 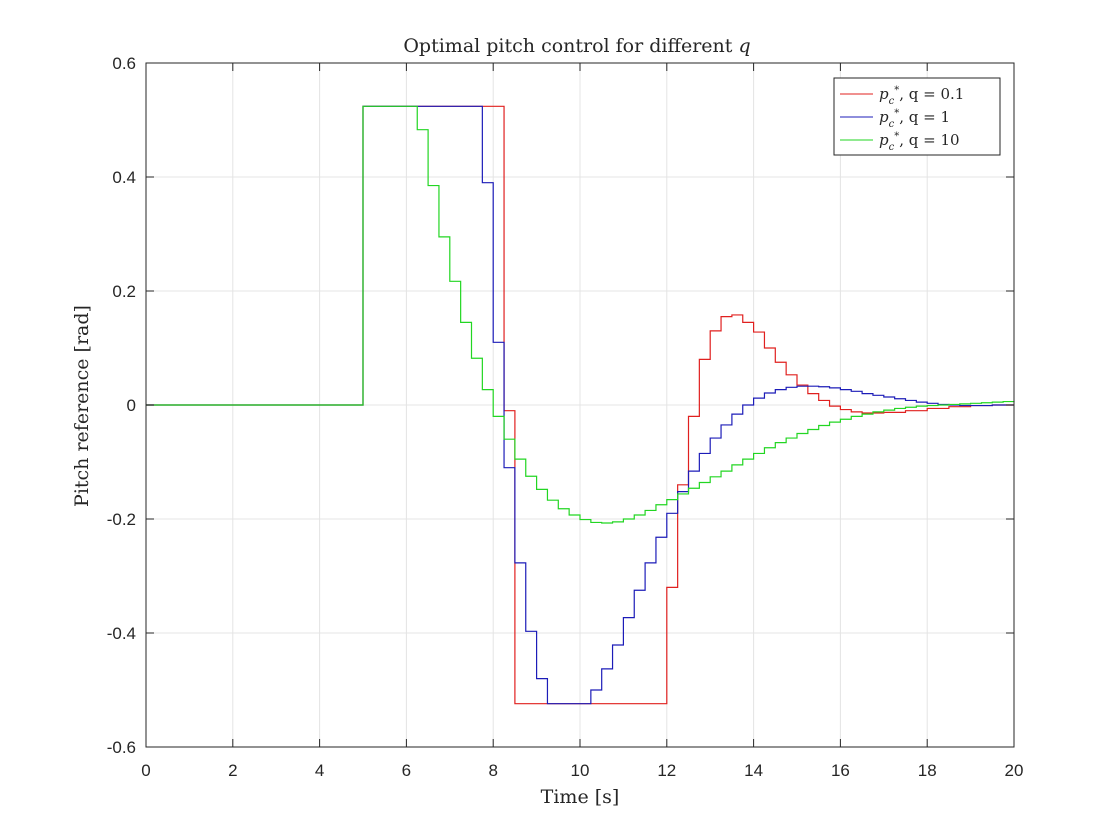 I want to click on x-tick-label: 4, so click(x=319, y=770).